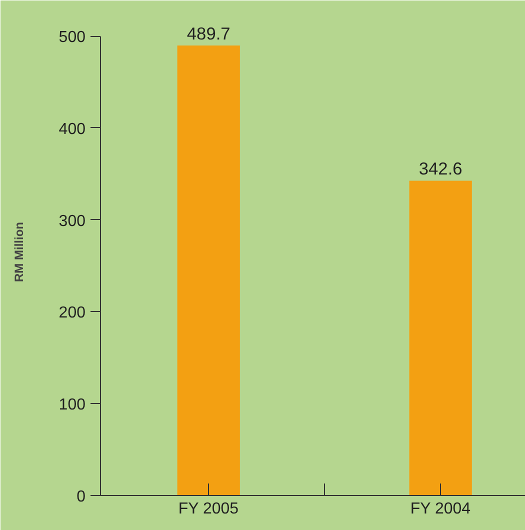 Image resolution: width=525 pixels, height=530 pixels. What do you see at coordinates (440, 168) in the screenshot?
I see `data-label: 342.6` at bounding box center [440, 168].